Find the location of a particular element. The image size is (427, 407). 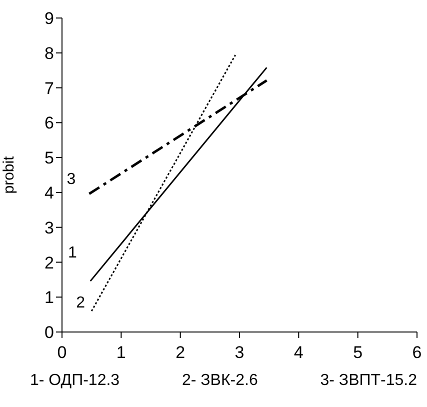

y-tick-label: 6 is located at coordinates (49, 123).